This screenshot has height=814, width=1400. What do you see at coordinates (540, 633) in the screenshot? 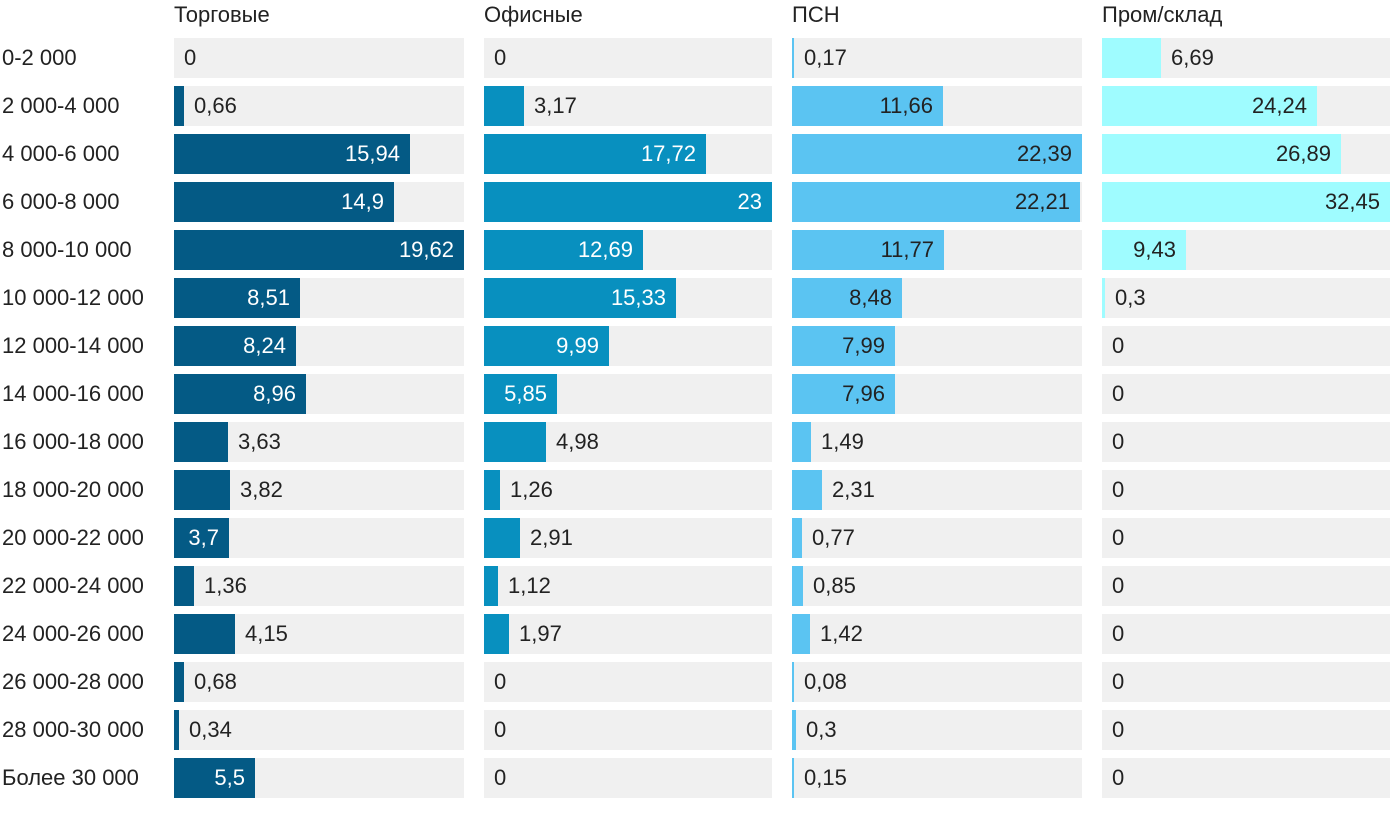
I see `data-label: 1,97` at bounding box center [540, 633].